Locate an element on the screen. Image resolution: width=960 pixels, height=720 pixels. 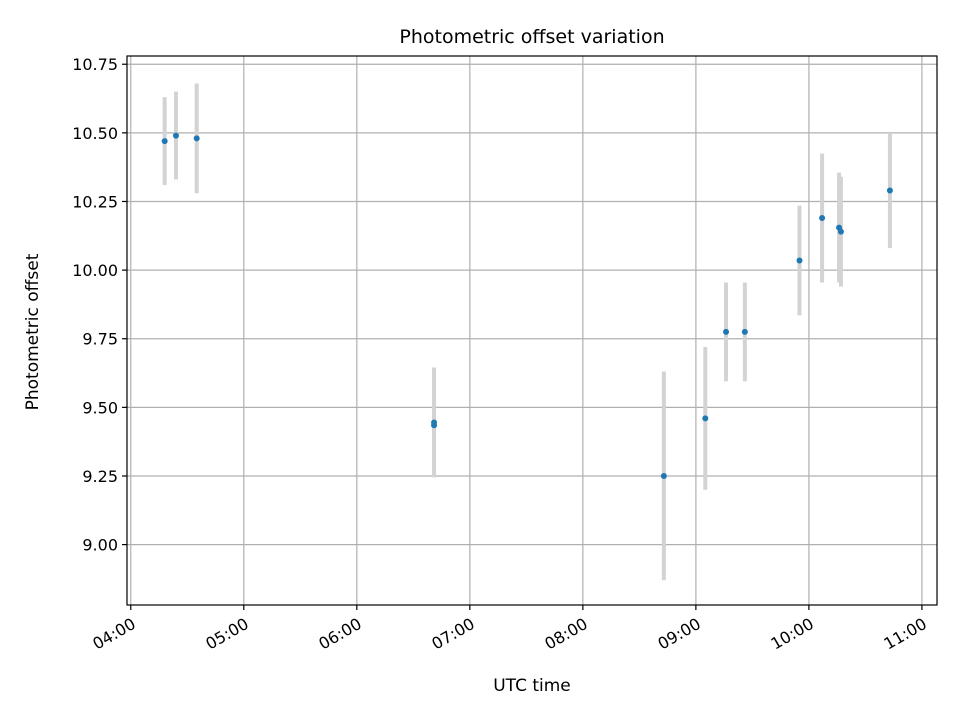
chart-title: Photometric offset variation is located at coordinates (531, 37).